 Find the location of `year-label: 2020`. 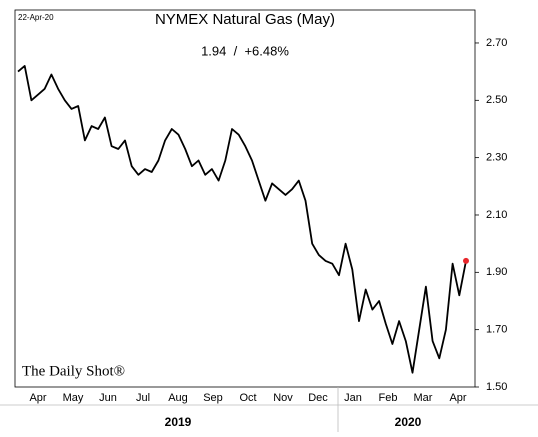

year-label: 2020 is located at coordinates (408, 422).